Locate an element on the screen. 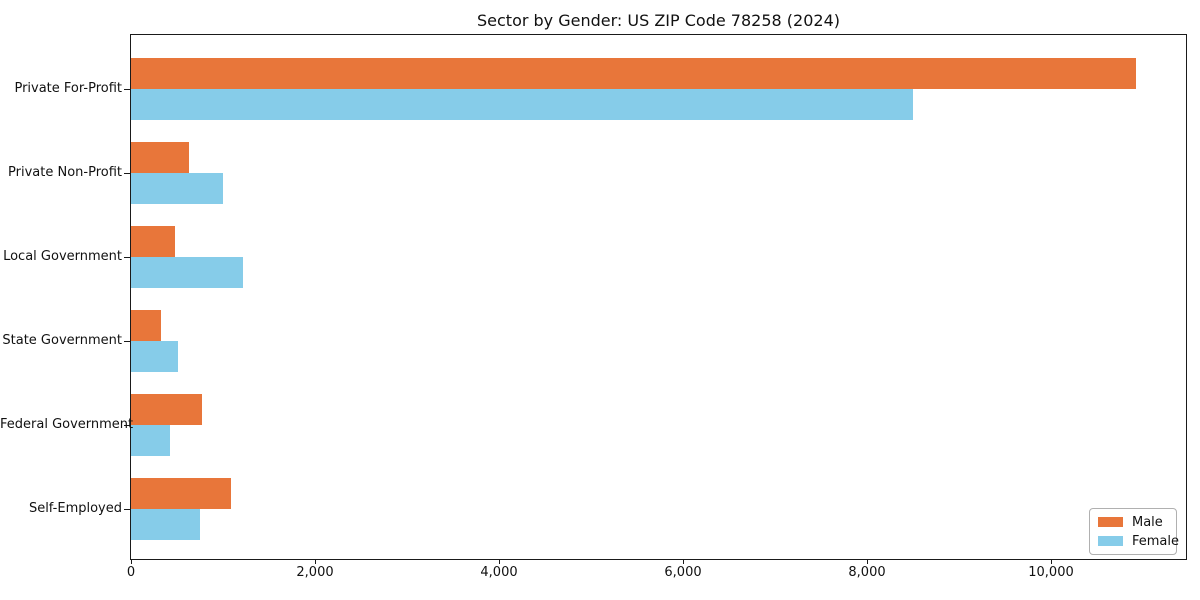  y-tick-label-self-employed: Self-Employed is located at coordinates (75, 508).